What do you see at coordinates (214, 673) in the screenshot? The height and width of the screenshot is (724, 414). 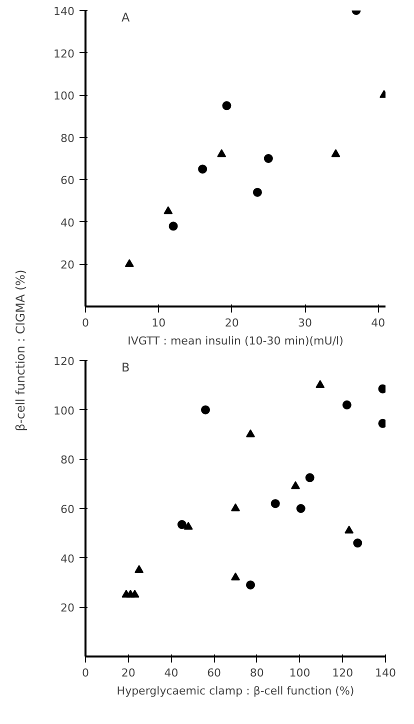 I see `x-tick-label: 60` at bounding box center [214, 673].